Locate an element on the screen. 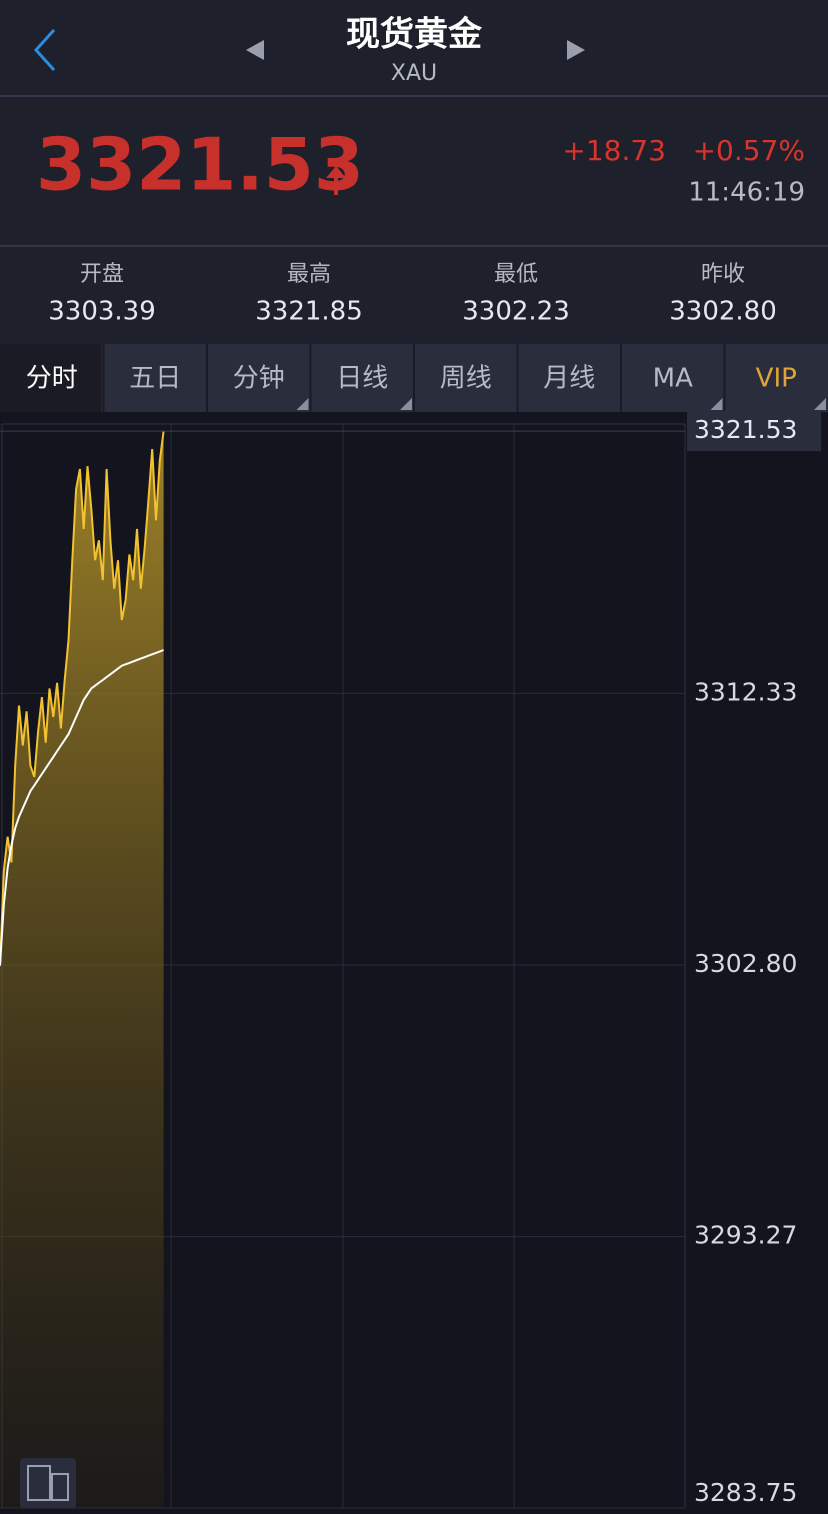 The image size is (828, 1514). tab-label: 分时 is located at coordinates (52, 379).